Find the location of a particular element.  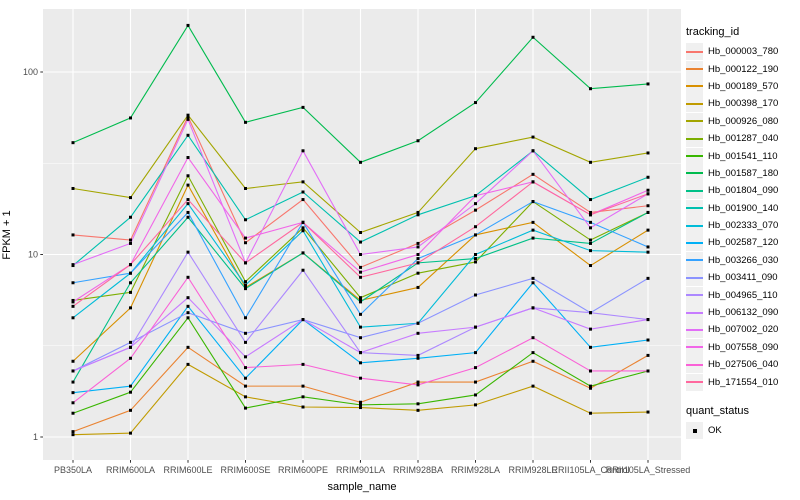

legend-item-label: Hb_001804_090 is located at coordinates (743, 191).